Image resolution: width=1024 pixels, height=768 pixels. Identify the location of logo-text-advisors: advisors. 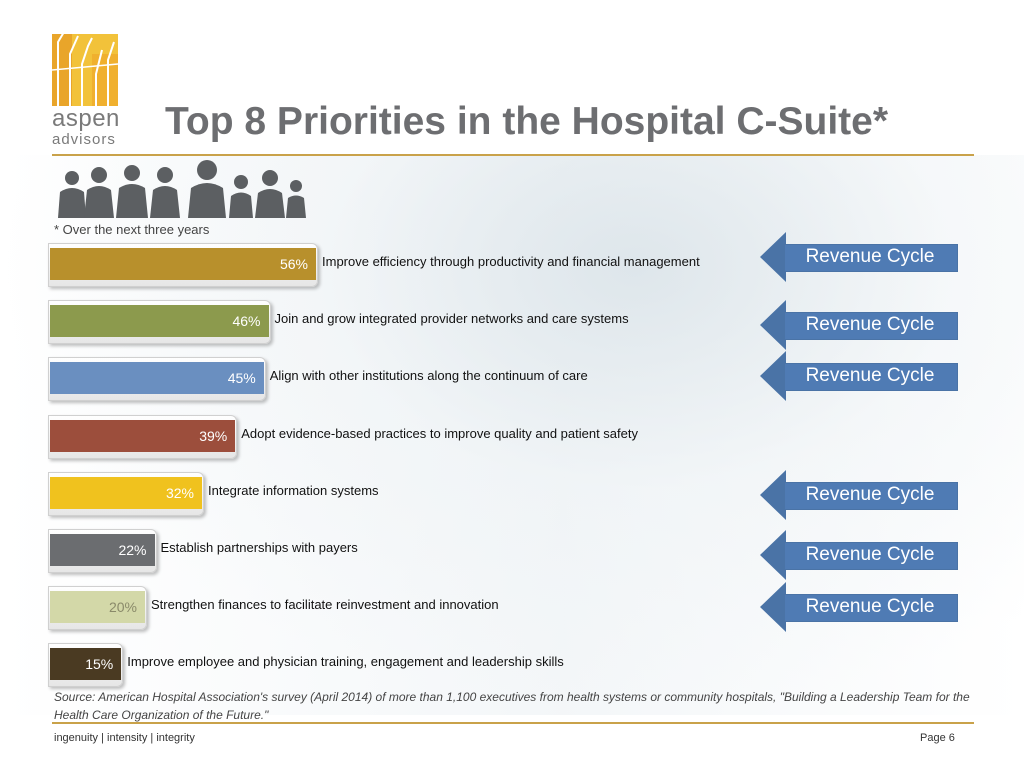
(84, 139).